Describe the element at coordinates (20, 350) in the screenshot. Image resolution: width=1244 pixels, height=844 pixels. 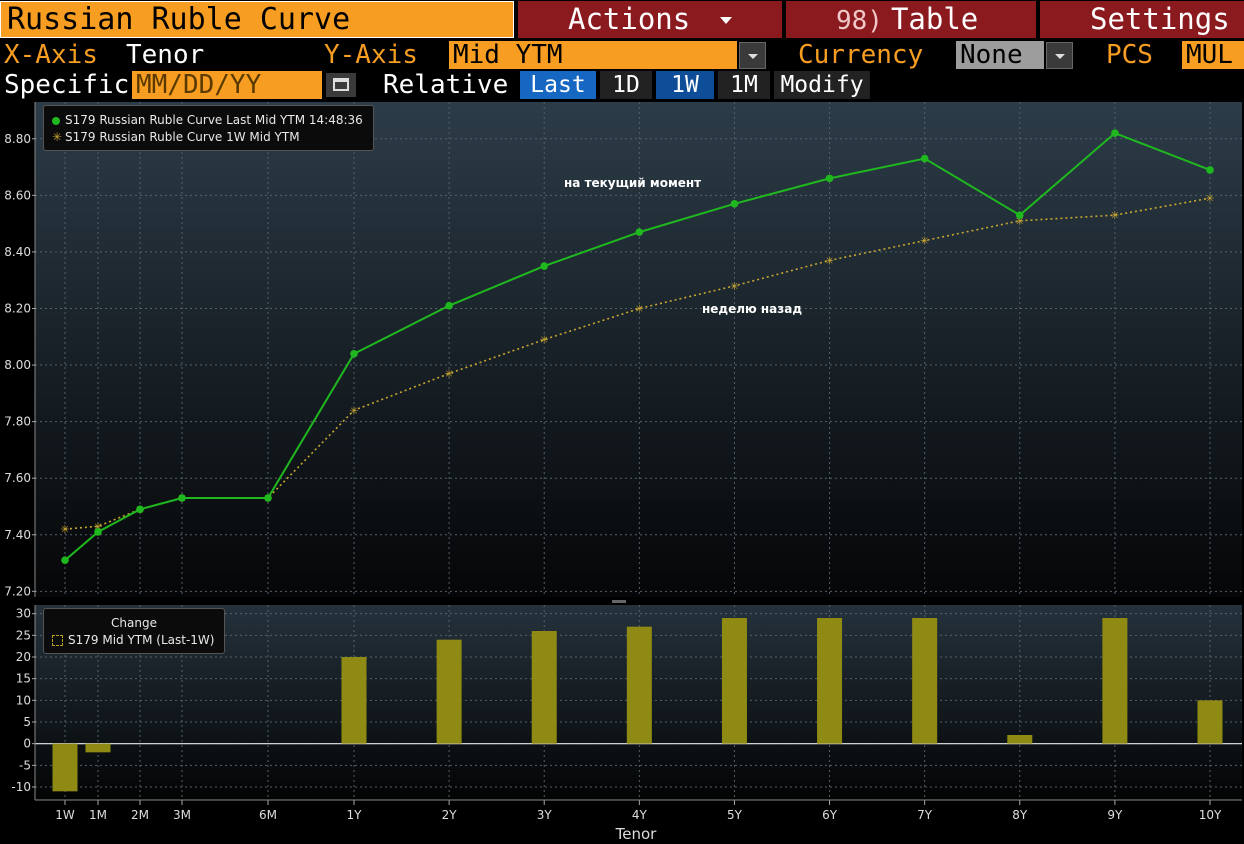
I see `upper-y-axis: 7.20 7.40 7.60 7.80 8.00 8.20 8.40 8.60 8.80` at that location.